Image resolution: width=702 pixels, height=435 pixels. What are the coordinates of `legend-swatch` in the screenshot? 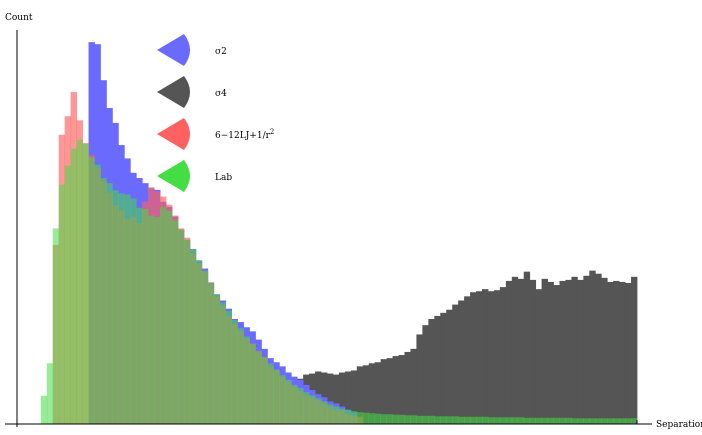 It's located at (173, 134).